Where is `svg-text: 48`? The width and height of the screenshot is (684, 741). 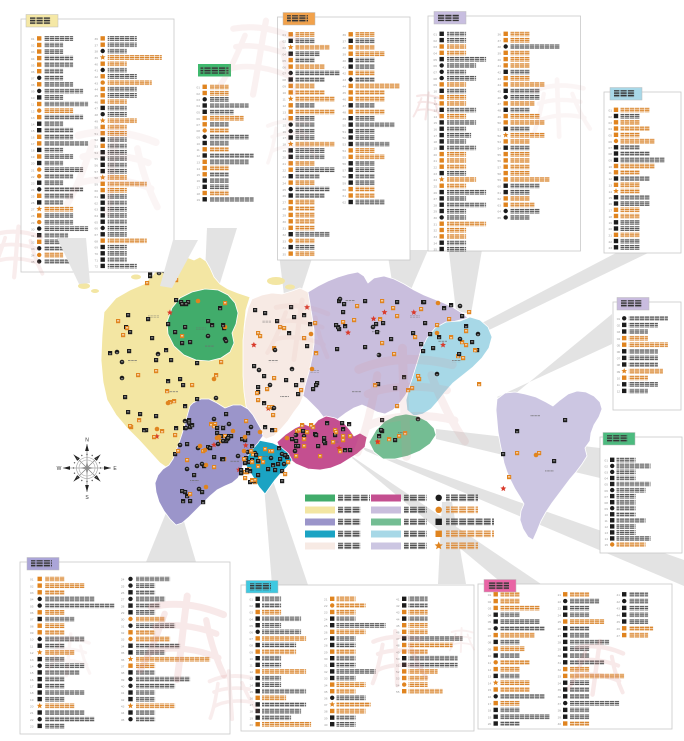 svg-text: 48 is located at coordinates (97, 115).